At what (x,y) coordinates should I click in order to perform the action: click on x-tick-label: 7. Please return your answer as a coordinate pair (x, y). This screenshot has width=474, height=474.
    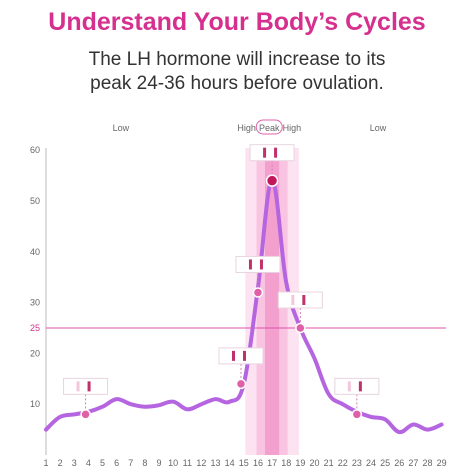
    Looking at the image, I should click on (130, 463).